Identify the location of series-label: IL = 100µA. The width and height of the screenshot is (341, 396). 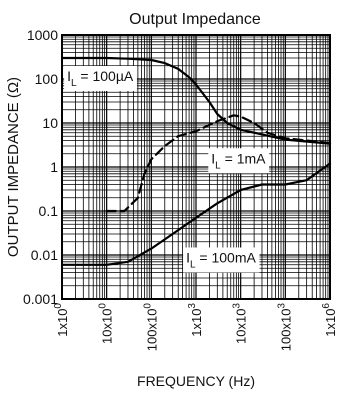
(100, 78).